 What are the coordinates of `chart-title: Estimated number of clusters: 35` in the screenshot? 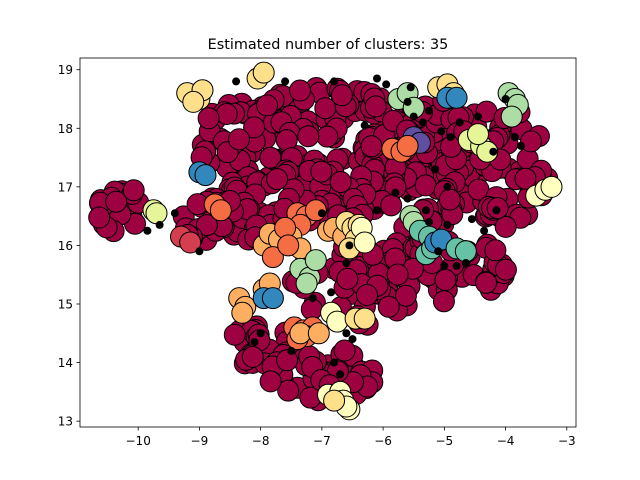 It's located at (328, 45).